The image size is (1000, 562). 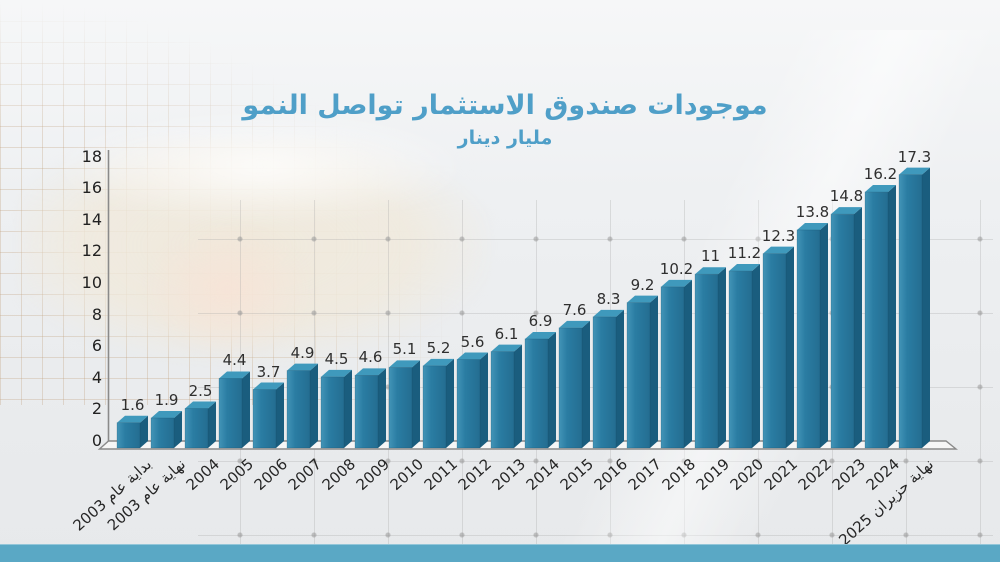 I want to click on chart-title: موجودات صندوق الاستثمار تواصل النمو, so click(x=505, y=105).